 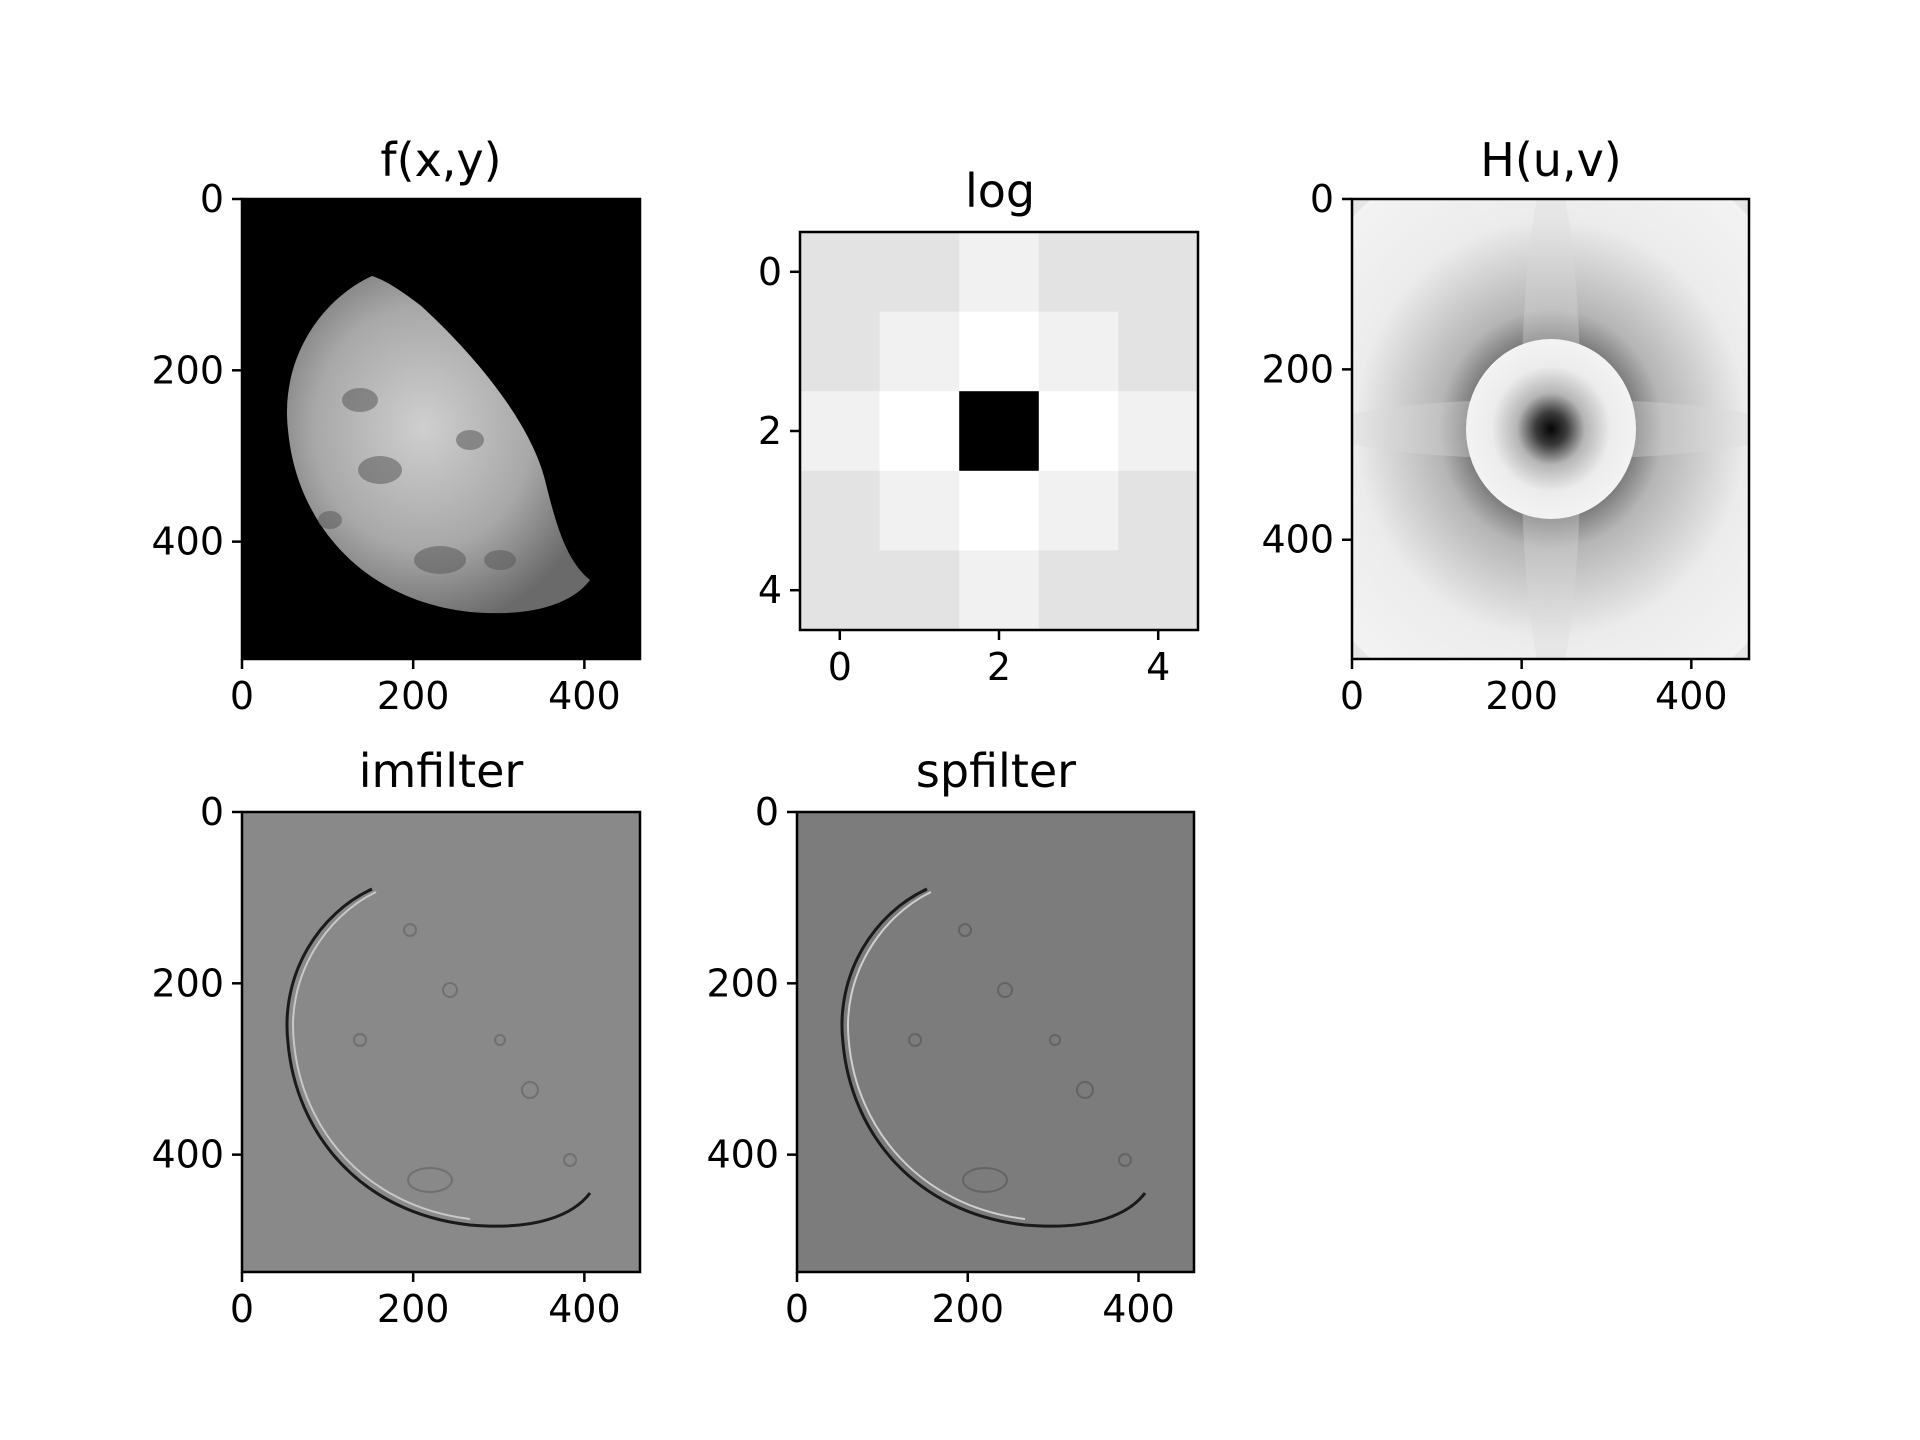 I want to click on panel-fxy: f(x,y), so click(x=441, y=397).